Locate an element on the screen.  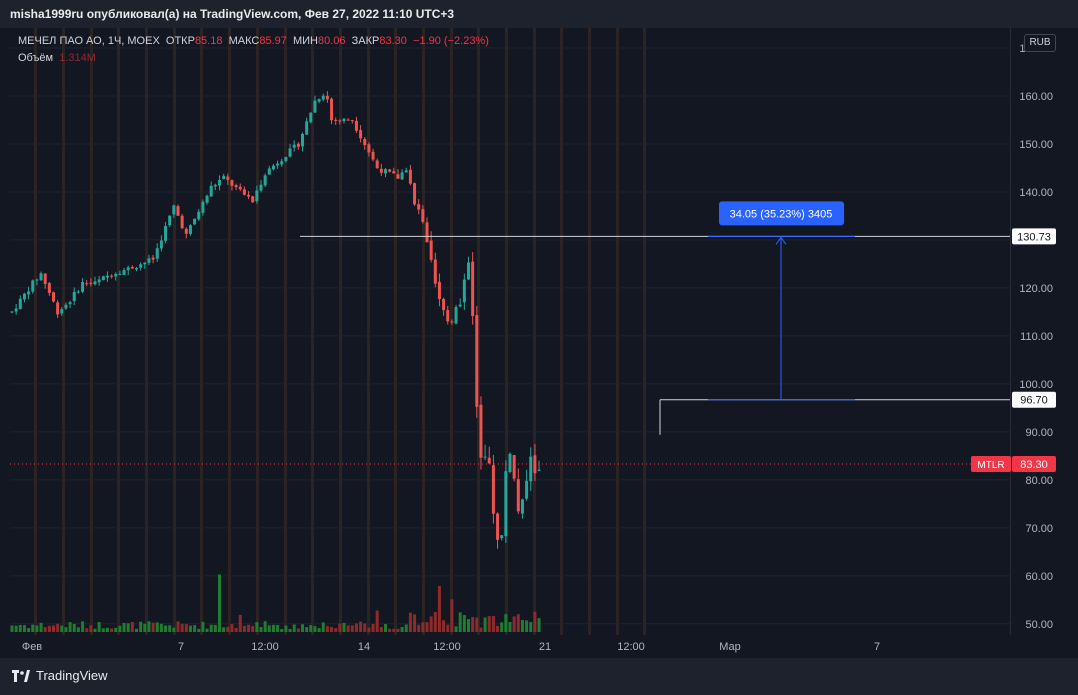
symbol-tag-text: MTLR is located at coordinates (990, 465).